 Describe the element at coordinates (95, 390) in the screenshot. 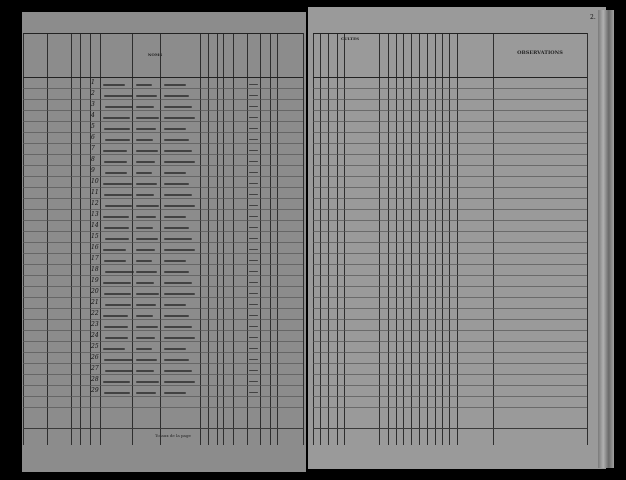

I see `row-number: 29` at that location.